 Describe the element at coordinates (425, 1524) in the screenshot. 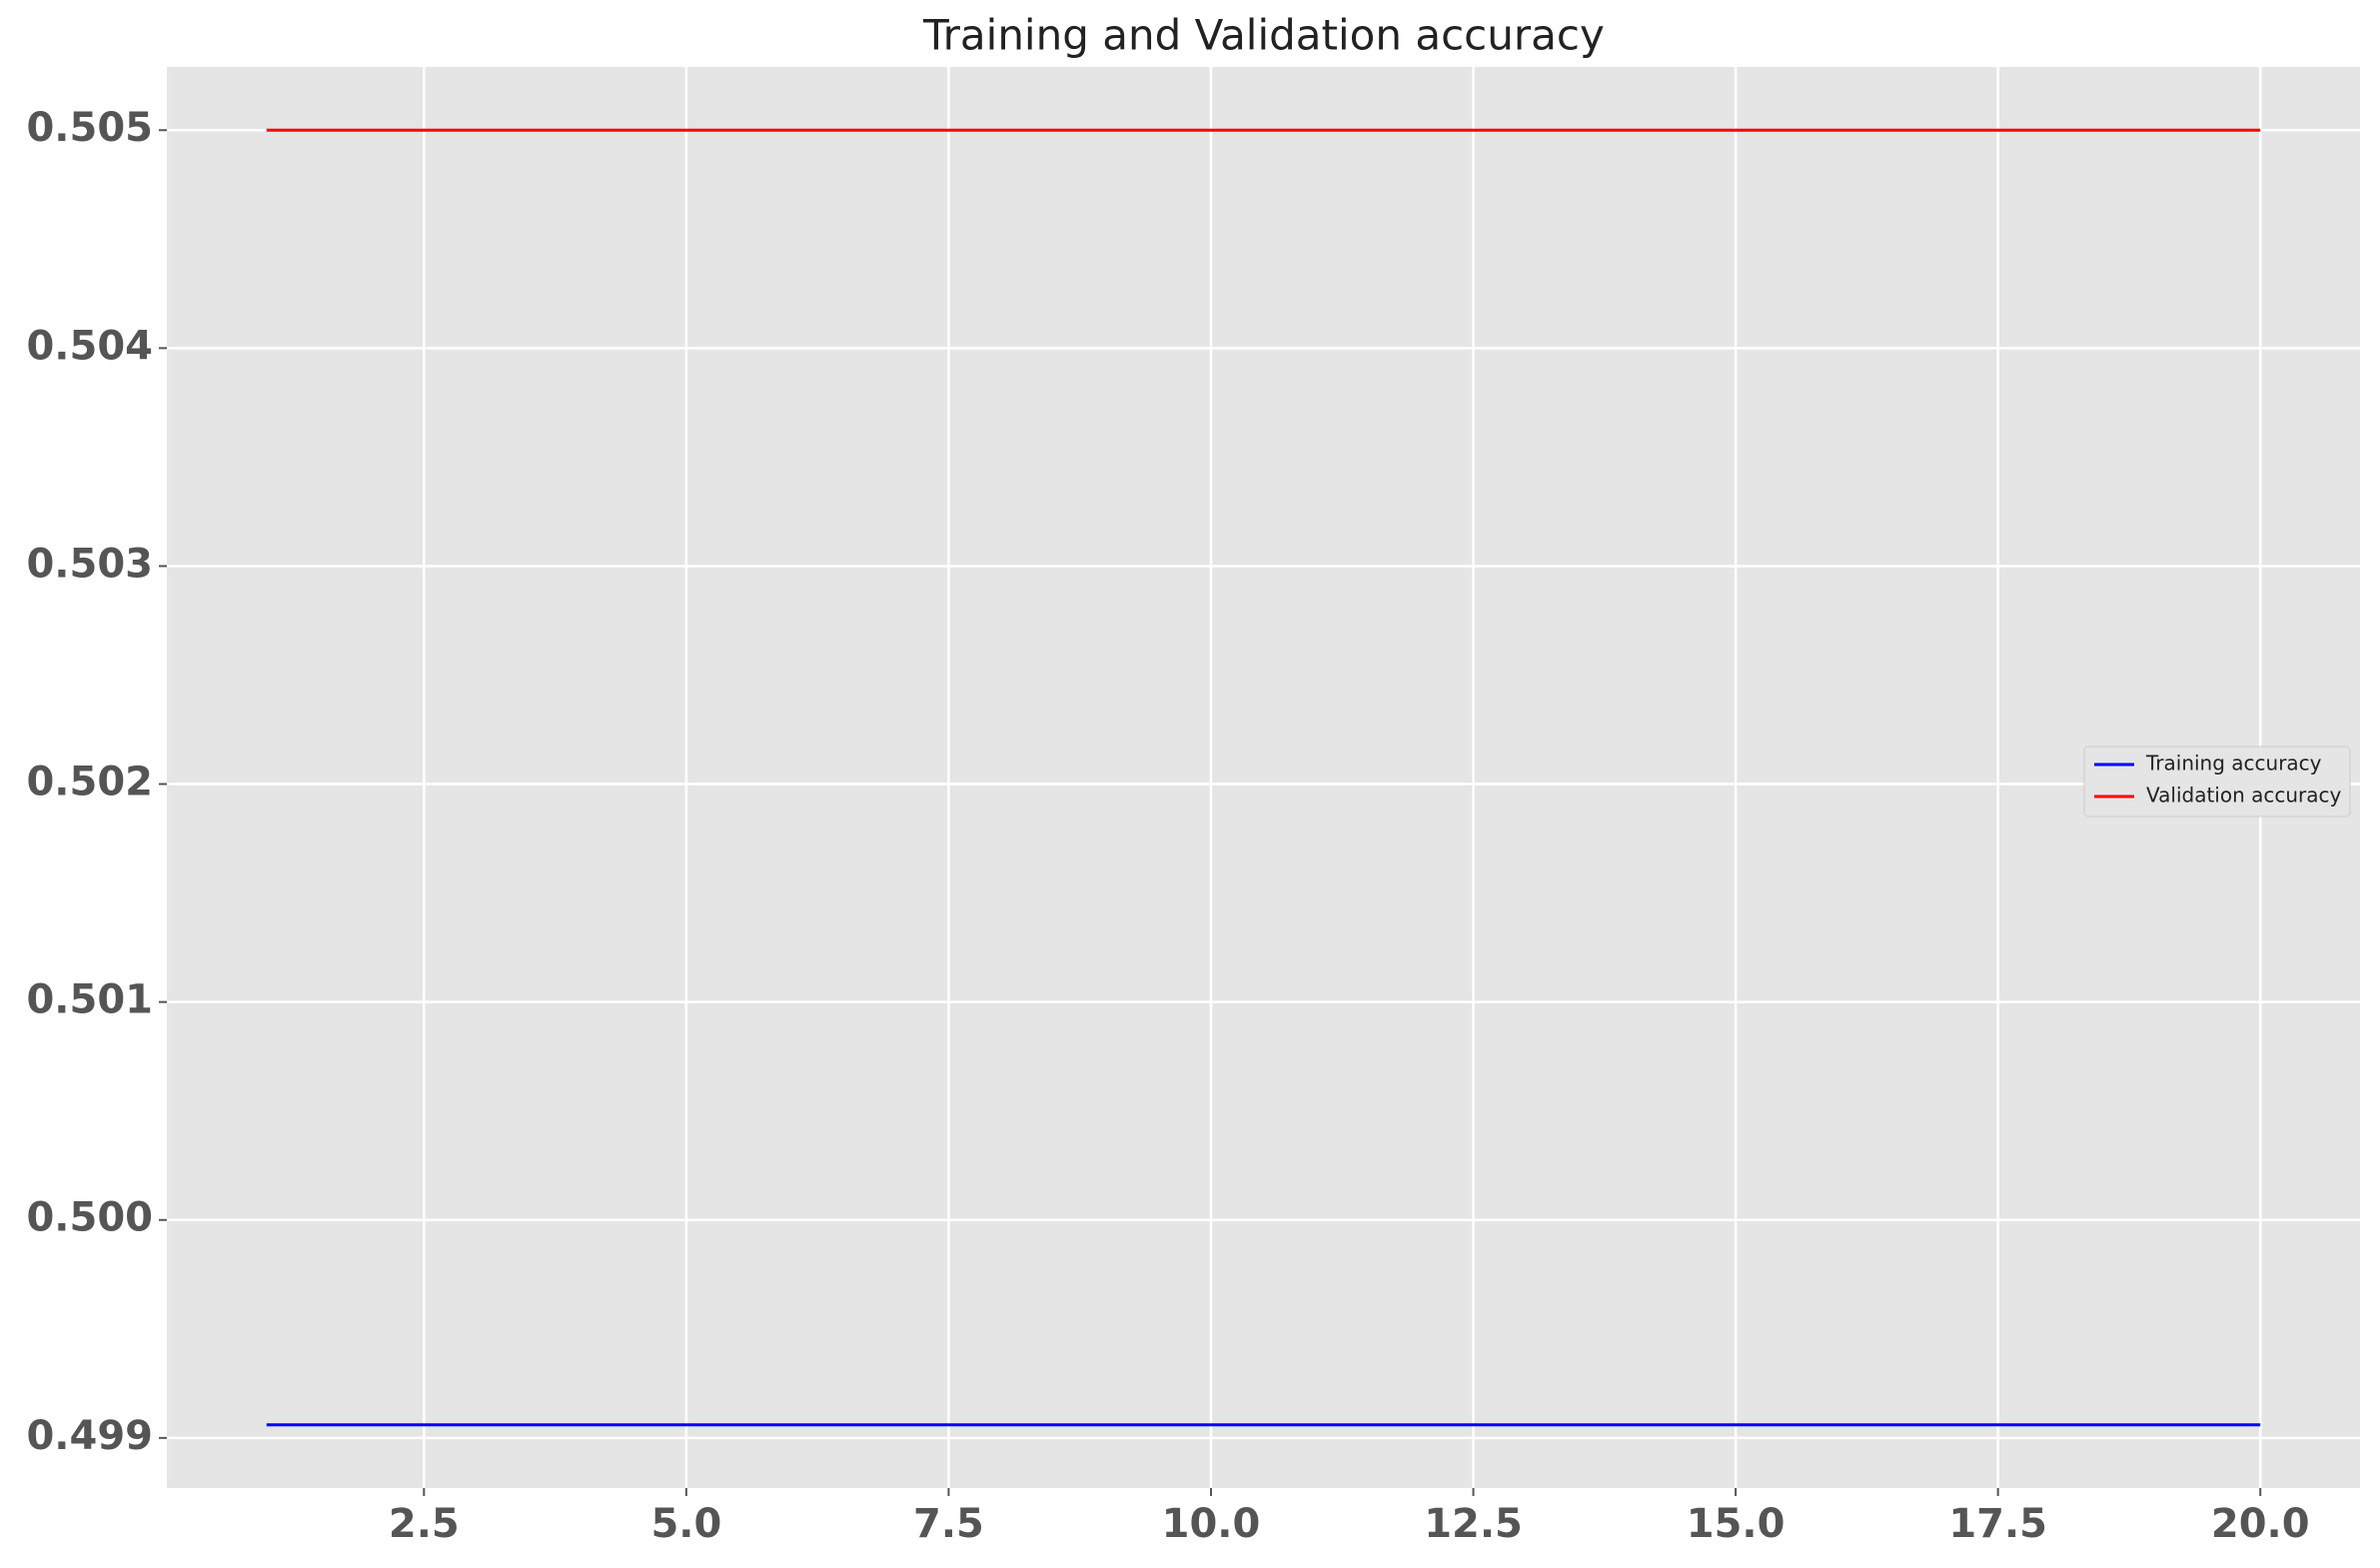

I see `x-tick-label: 2.5` at that location.